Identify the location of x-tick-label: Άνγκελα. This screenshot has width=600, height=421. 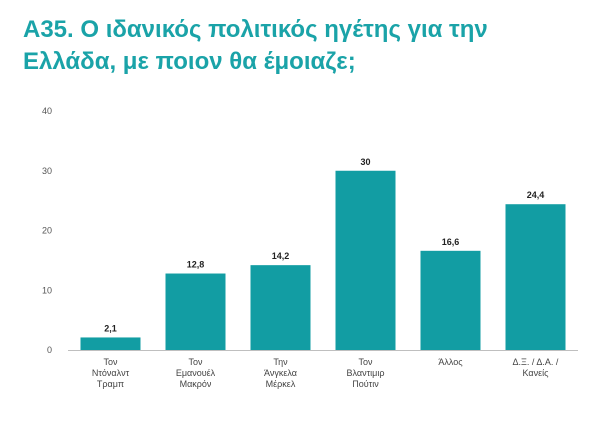
(280, 373).